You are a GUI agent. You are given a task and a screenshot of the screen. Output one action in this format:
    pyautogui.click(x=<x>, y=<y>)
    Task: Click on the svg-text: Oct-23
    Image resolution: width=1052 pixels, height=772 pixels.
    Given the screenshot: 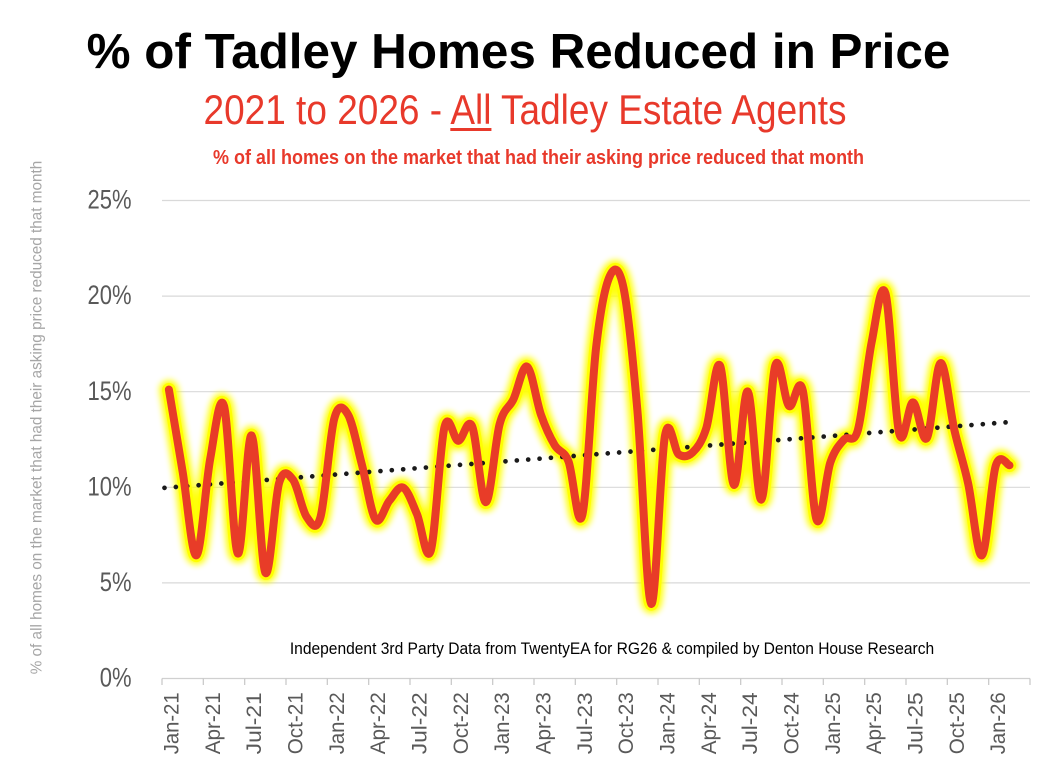 What is the action you would take?
    pyautogui.click(x=626, y=723)
    